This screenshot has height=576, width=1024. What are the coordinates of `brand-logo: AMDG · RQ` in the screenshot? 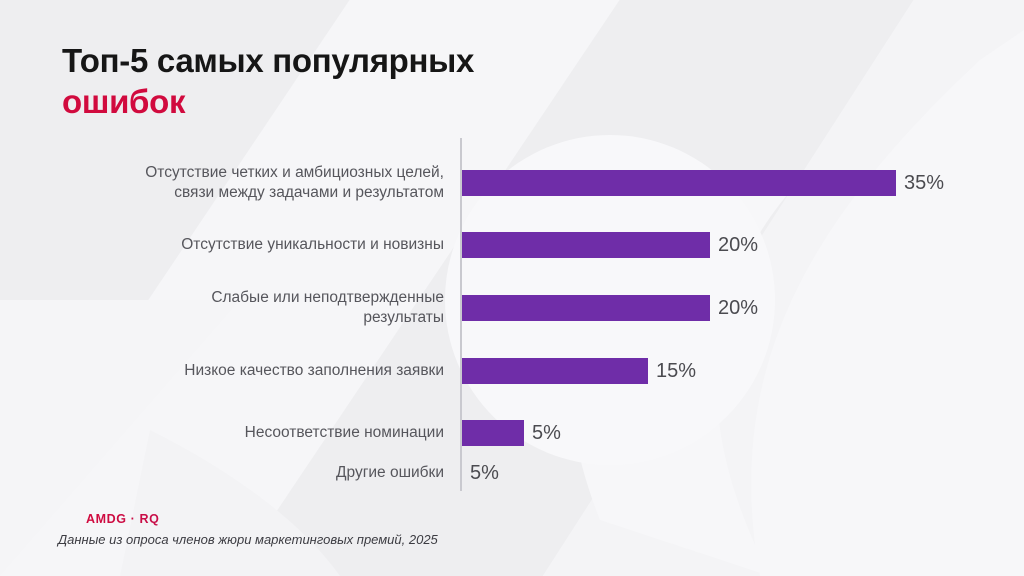 It's located at (262, 519).